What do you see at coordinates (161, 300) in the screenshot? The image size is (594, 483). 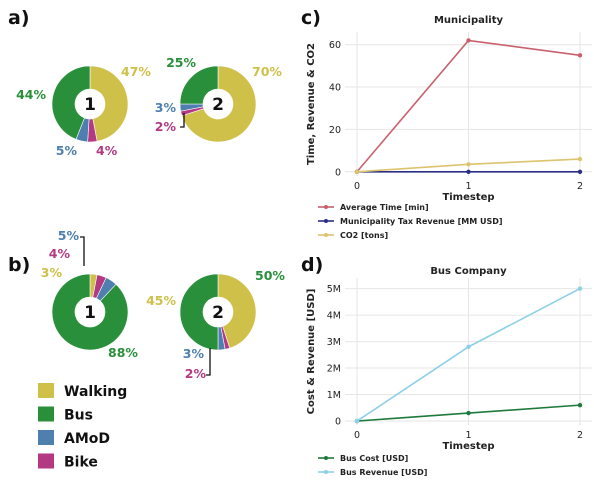 I see `slice-label-walking: 45%` at bounding box center [161, 300].